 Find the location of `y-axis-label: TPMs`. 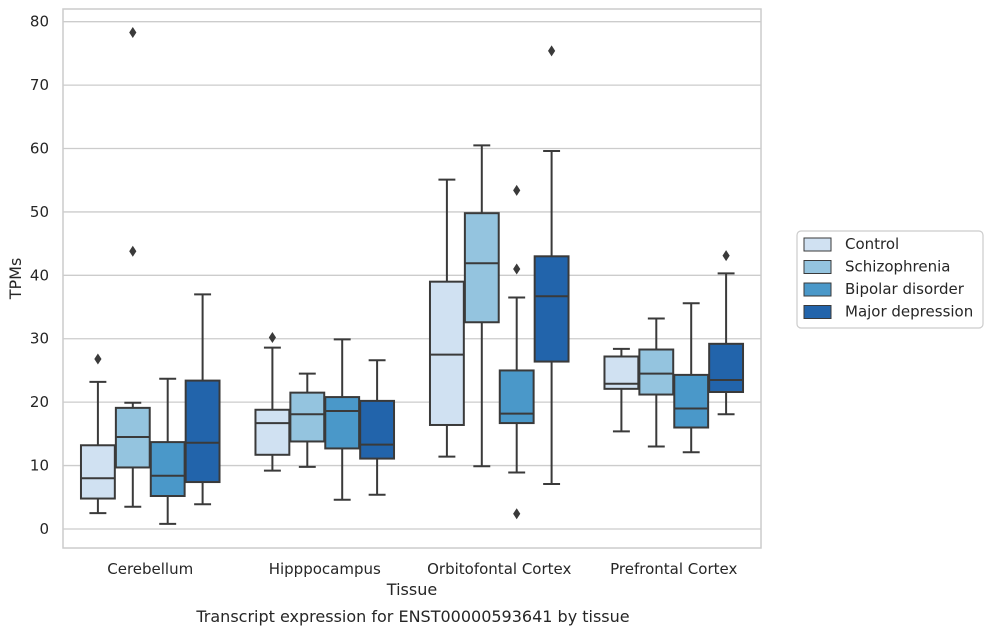

y-axis-label: TPMs is located at coordinates (15, 279).